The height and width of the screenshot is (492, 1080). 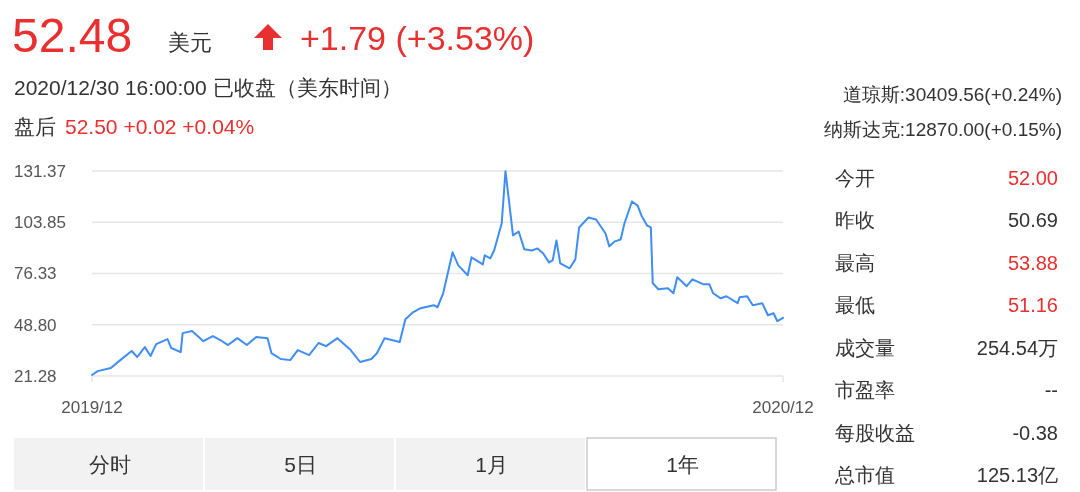 I want to click on text: 成交量, so click(x=865, y=348).